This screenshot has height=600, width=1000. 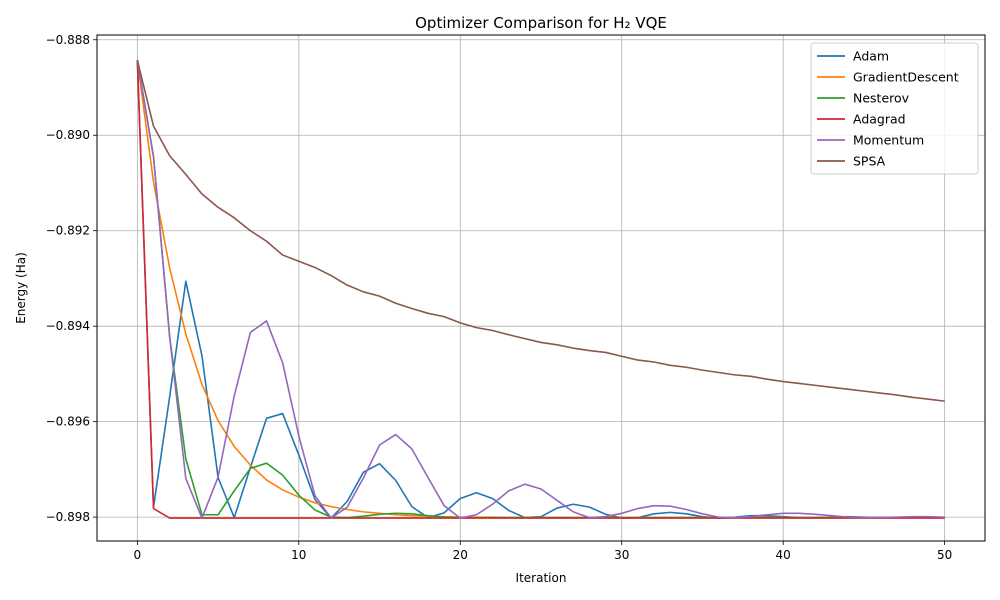 What do you see at coordinates (460, 555) in the screenshot?
I see `x-tick-label: 20` at bounding box center [460, 555].